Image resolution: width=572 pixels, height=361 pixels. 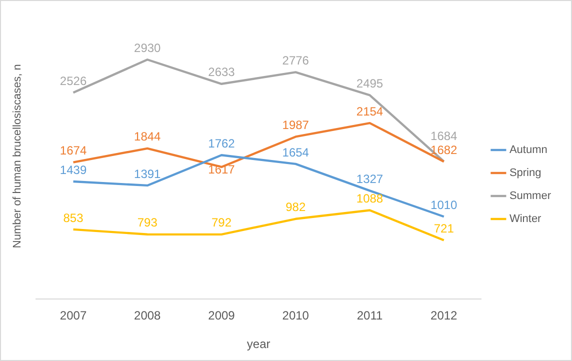 I want to click on data-label: 1674, so click(x=73, y=151).